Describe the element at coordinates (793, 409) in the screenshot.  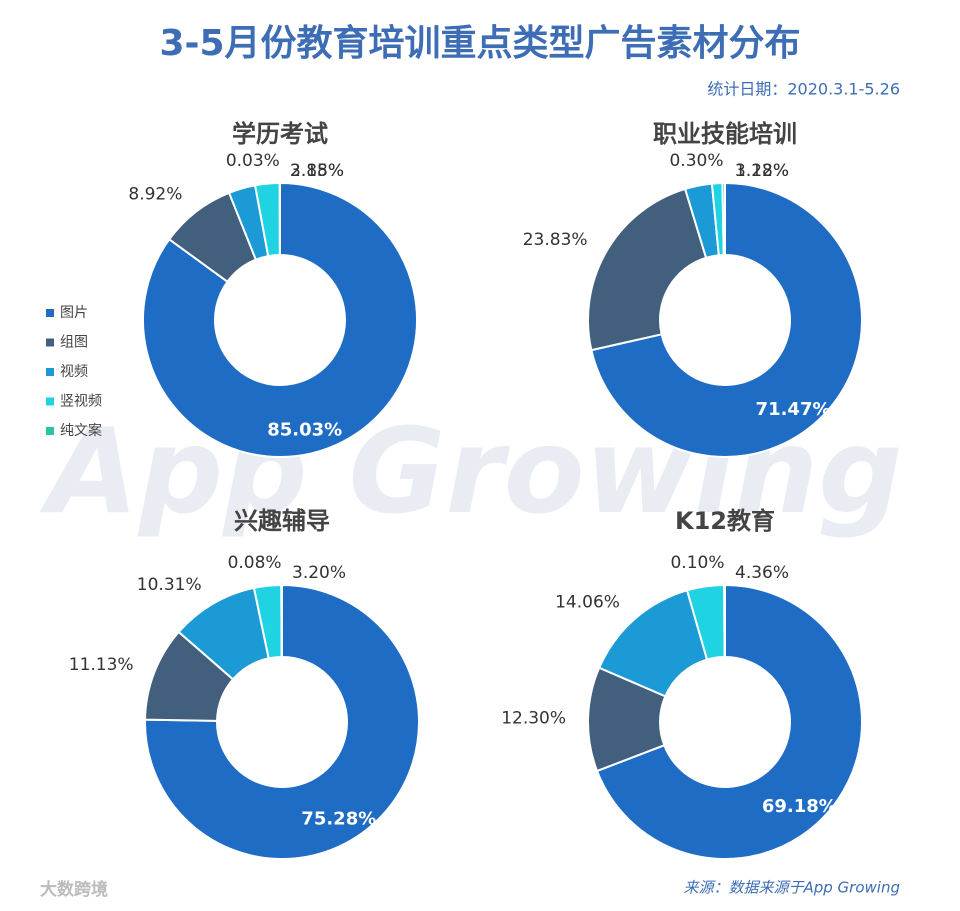
I see `value-label: 71.47%` at that location.